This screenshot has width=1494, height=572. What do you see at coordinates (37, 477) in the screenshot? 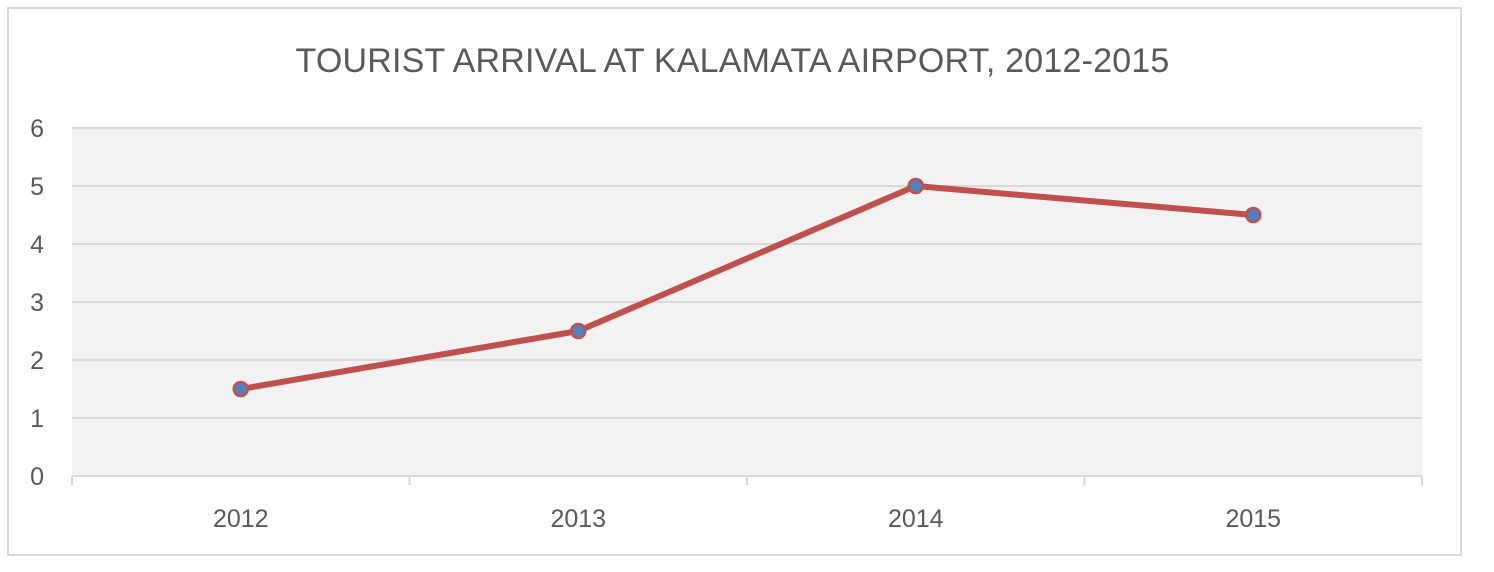
I see `y-tick-label-0: 0` at bounding box center [37, 477].